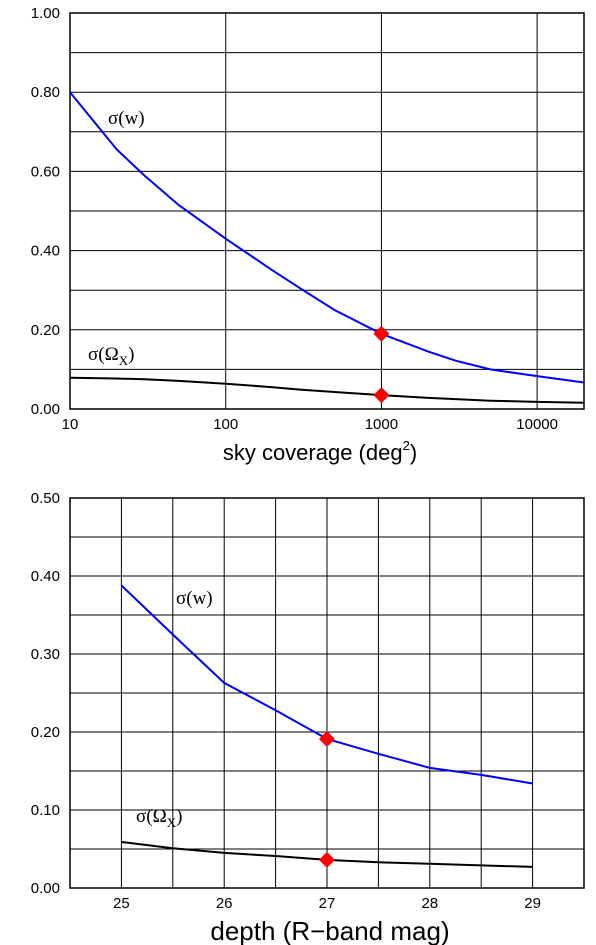 This screenshot has height=945, width=596. I want to click on x-axis-label: depth (R−band mag), so click(329, 930).